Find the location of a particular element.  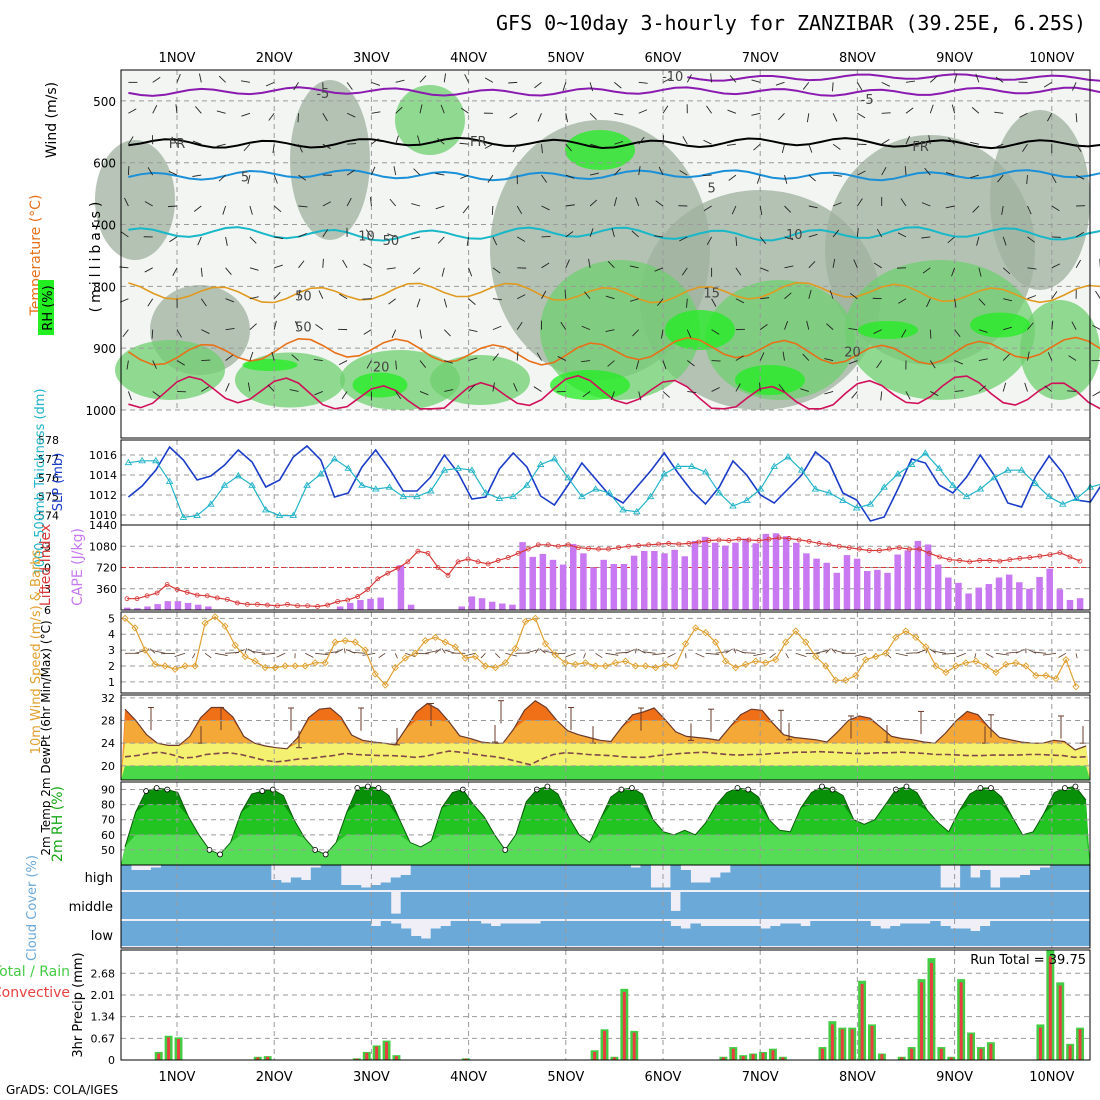

wind-tick-label: 5 is located at coordinates (111, 618).